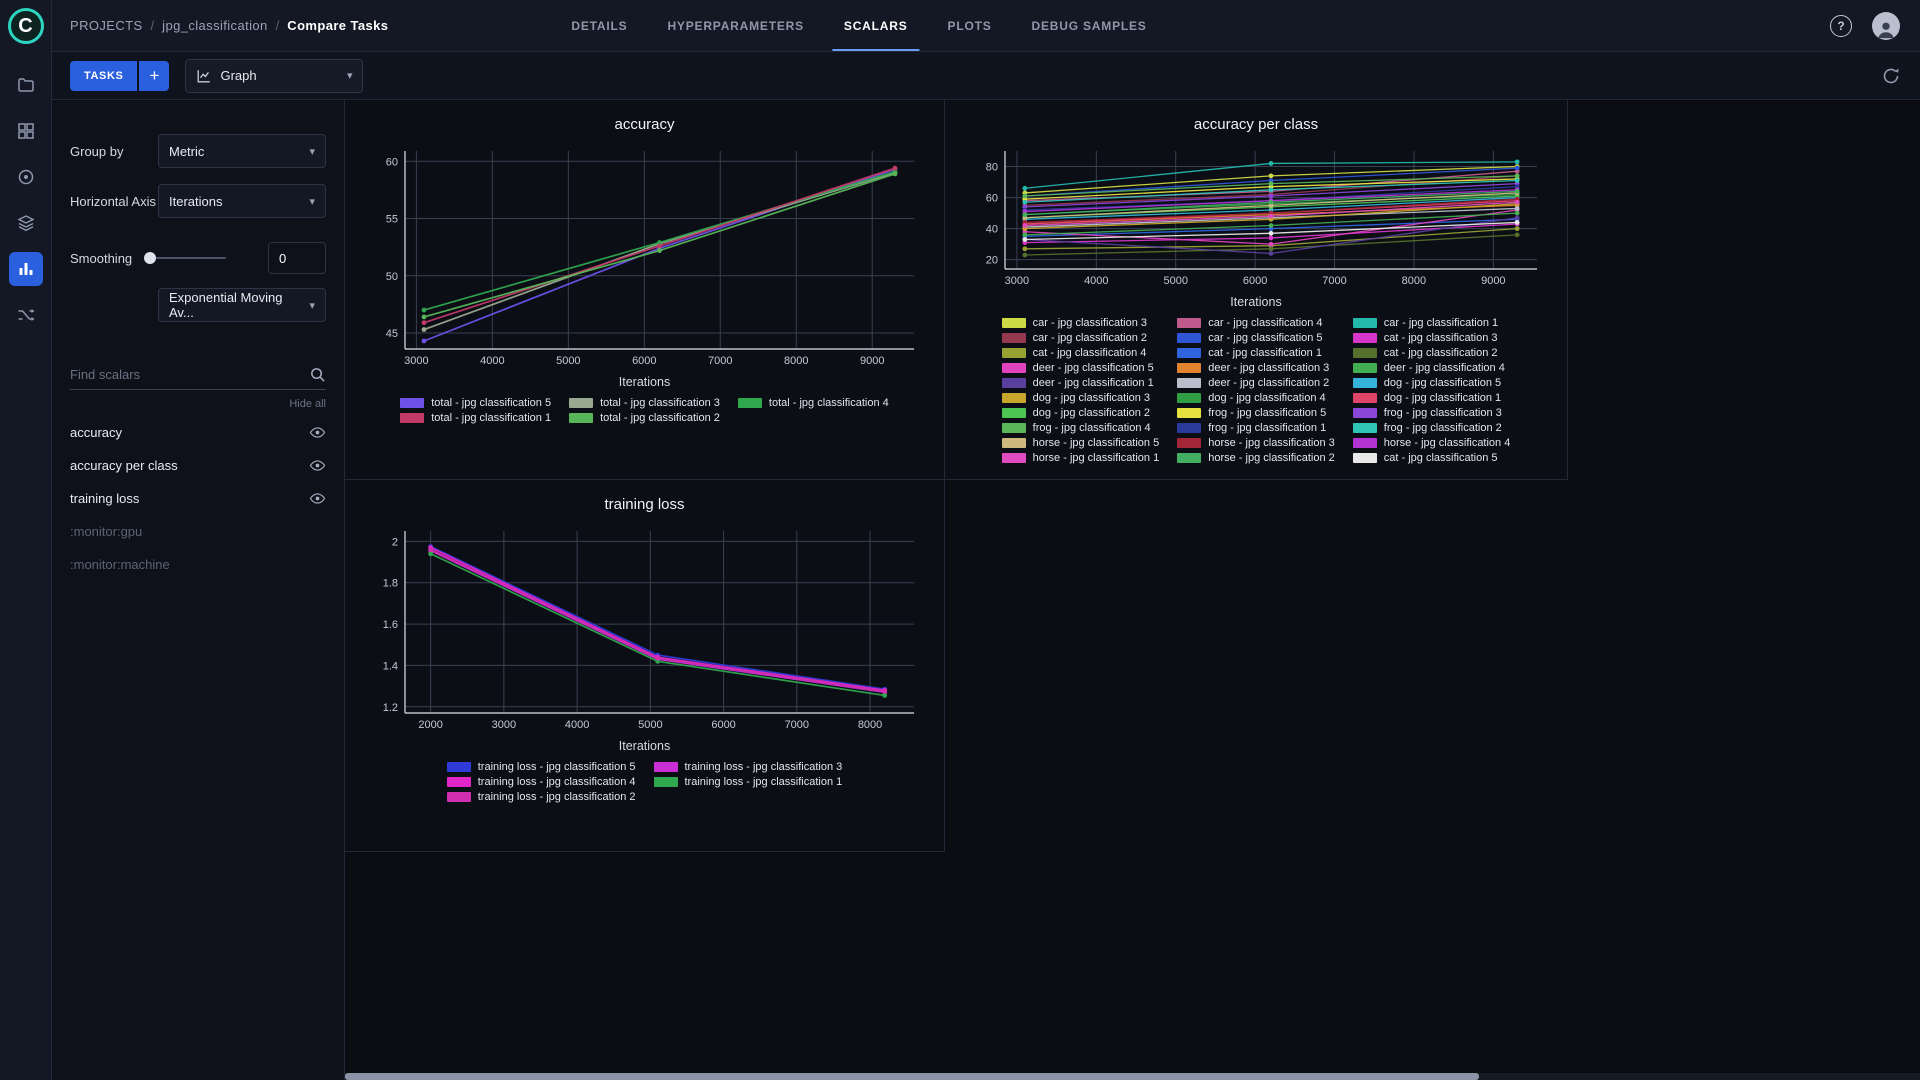  What do you see at coordinates (644, 257) in the screenshot?
I see `accuracy-chart: 3000 4000 5000 6000 7000 8000 9000 45 50 55 60` at bounding box center [644, 257].